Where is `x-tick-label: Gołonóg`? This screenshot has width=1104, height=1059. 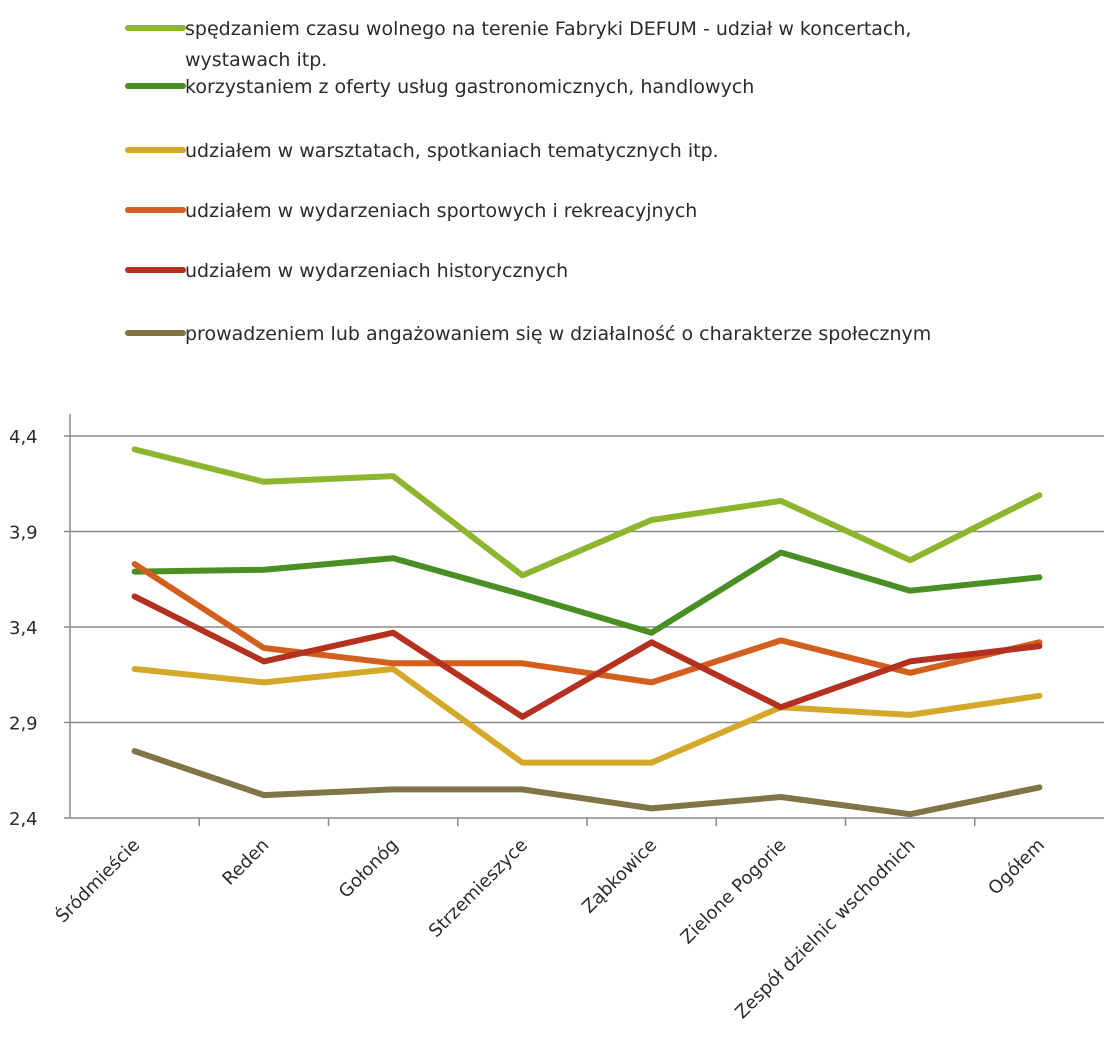
x-tick-label: Gołonóg is located at coordinates (369, 869).